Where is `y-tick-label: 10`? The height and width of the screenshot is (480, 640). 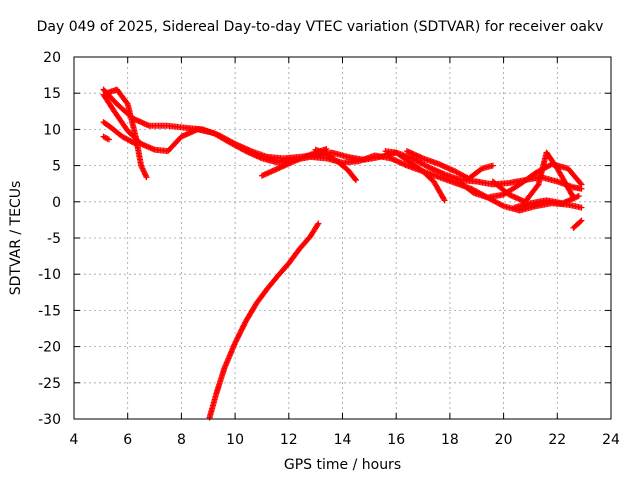 y-tick-label: 10 is located at coordinates (52, 130).